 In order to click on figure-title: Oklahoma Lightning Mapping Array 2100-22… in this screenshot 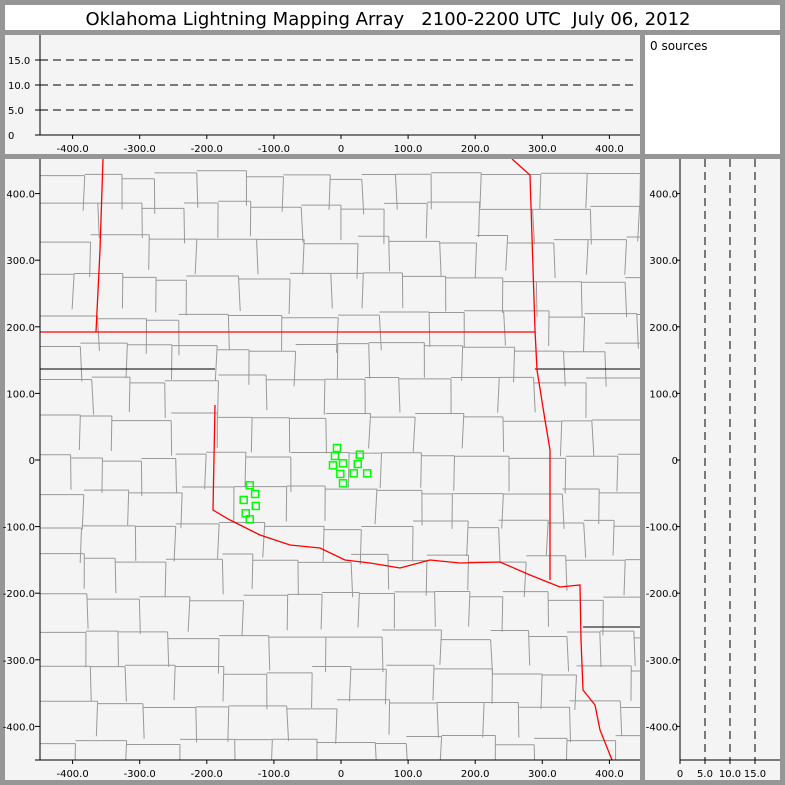, I will do `click(387, 19)`.